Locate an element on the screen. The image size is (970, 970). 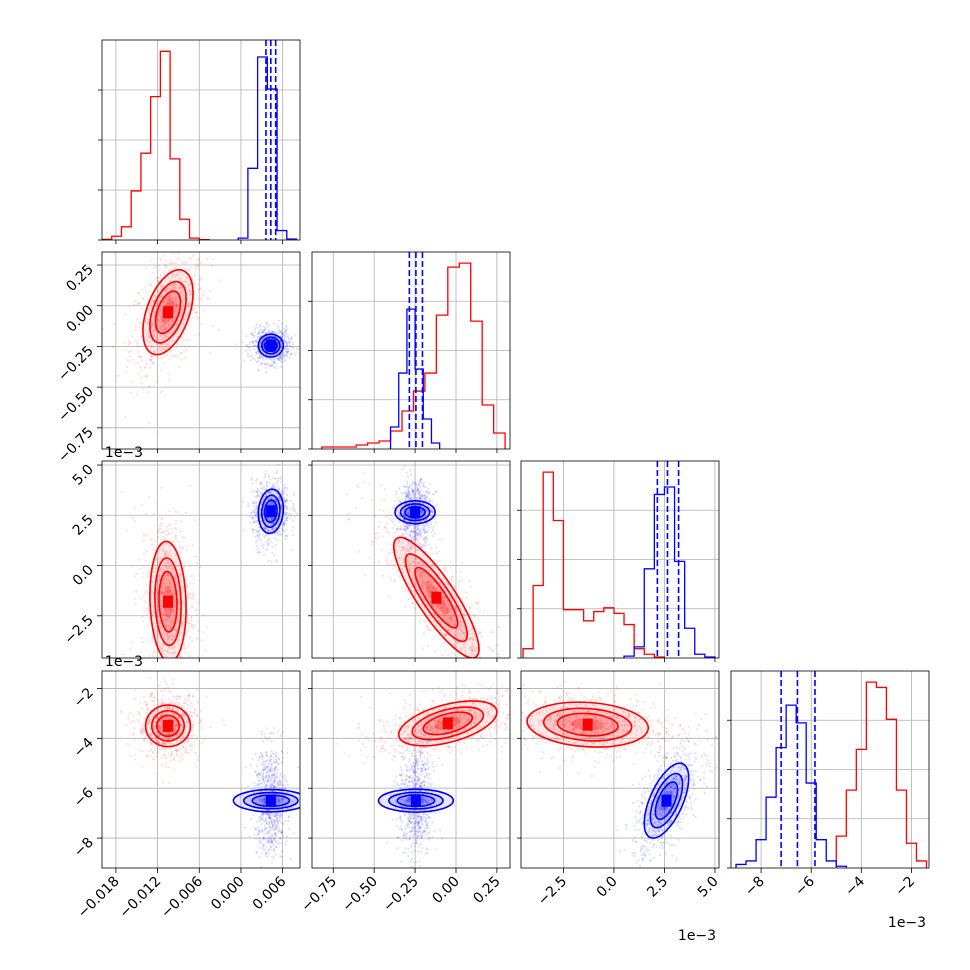
contour-line is located at coordinates (271, 345).